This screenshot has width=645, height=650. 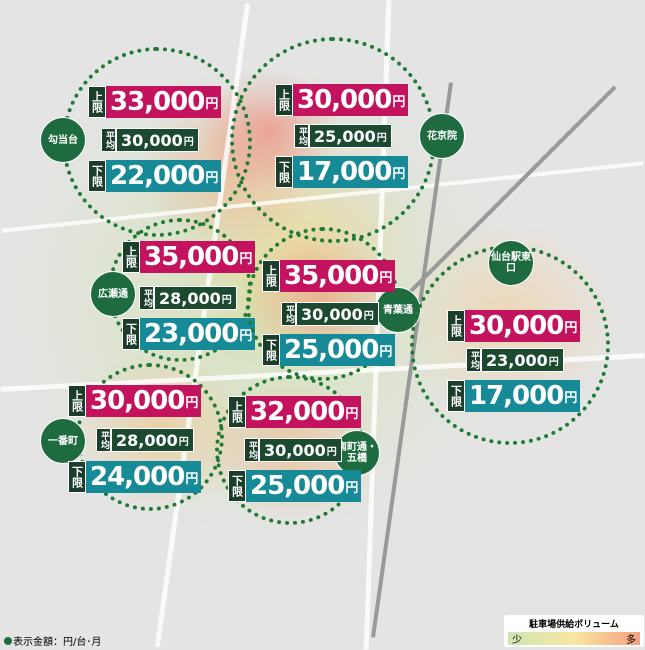 I want to click on upper-value: 32,000, so click(x=297, y=412).